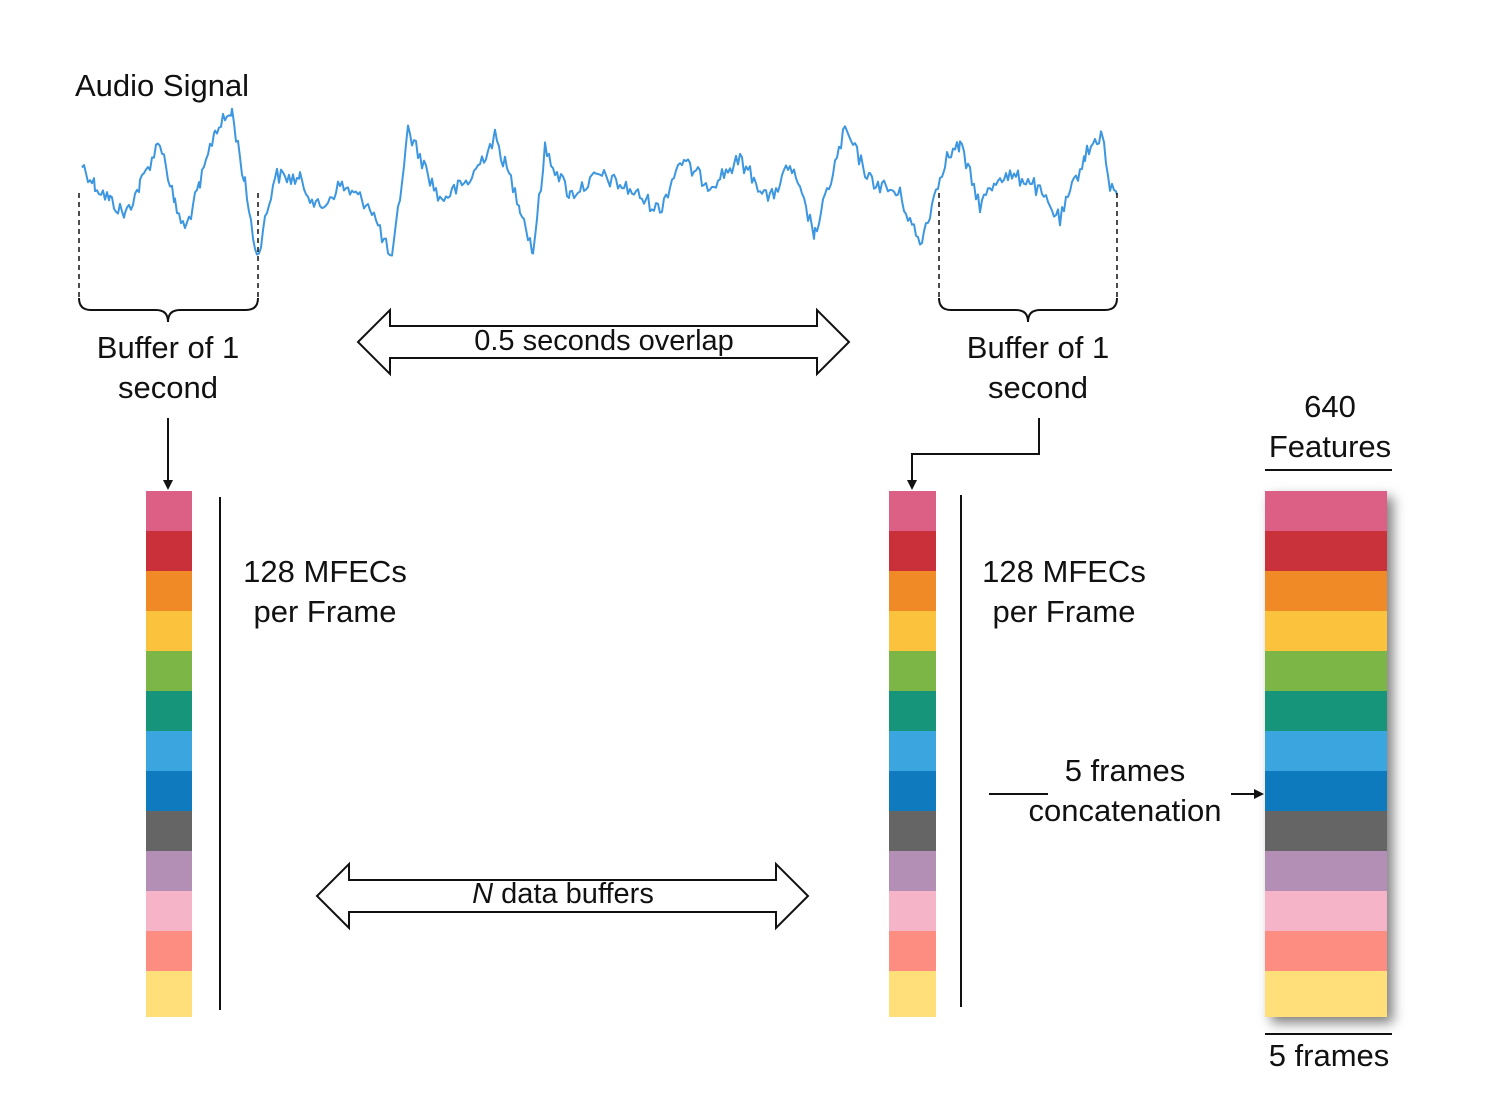  Describe the element at coordinates (1330, 406) in the screenshot. I see `features-count-label: 640` at that location.